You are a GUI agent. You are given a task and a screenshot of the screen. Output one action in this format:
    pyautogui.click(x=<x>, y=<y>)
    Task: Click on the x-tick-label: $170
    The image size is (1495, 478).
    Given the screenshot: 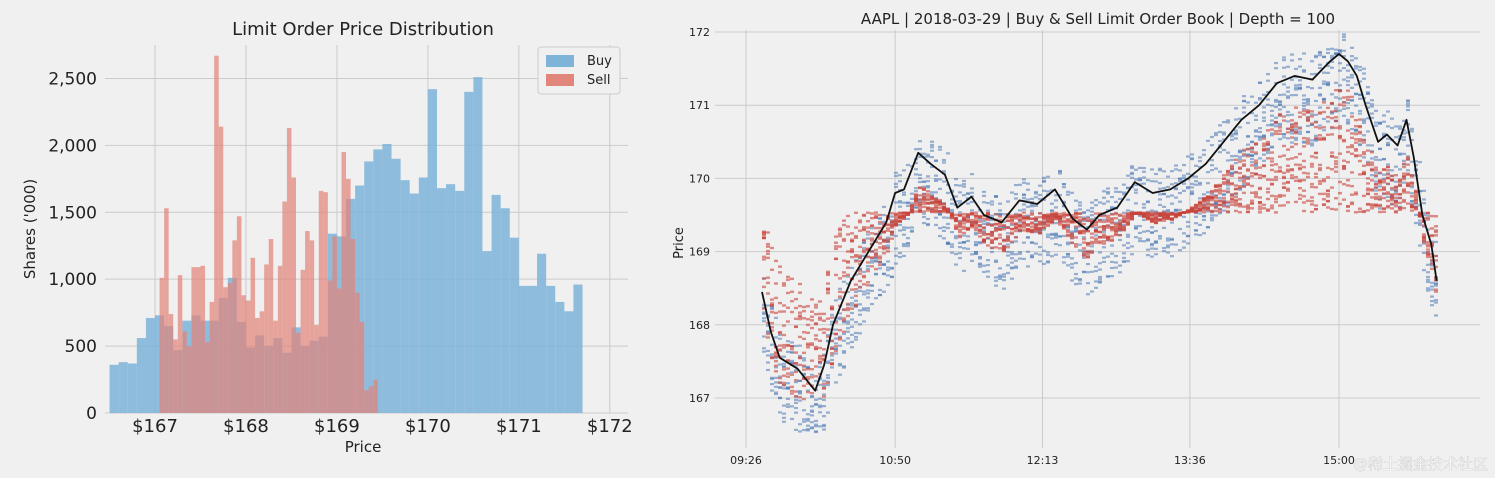 What is the action you would take?
    pyautogui.click(x=428, y=426)
    